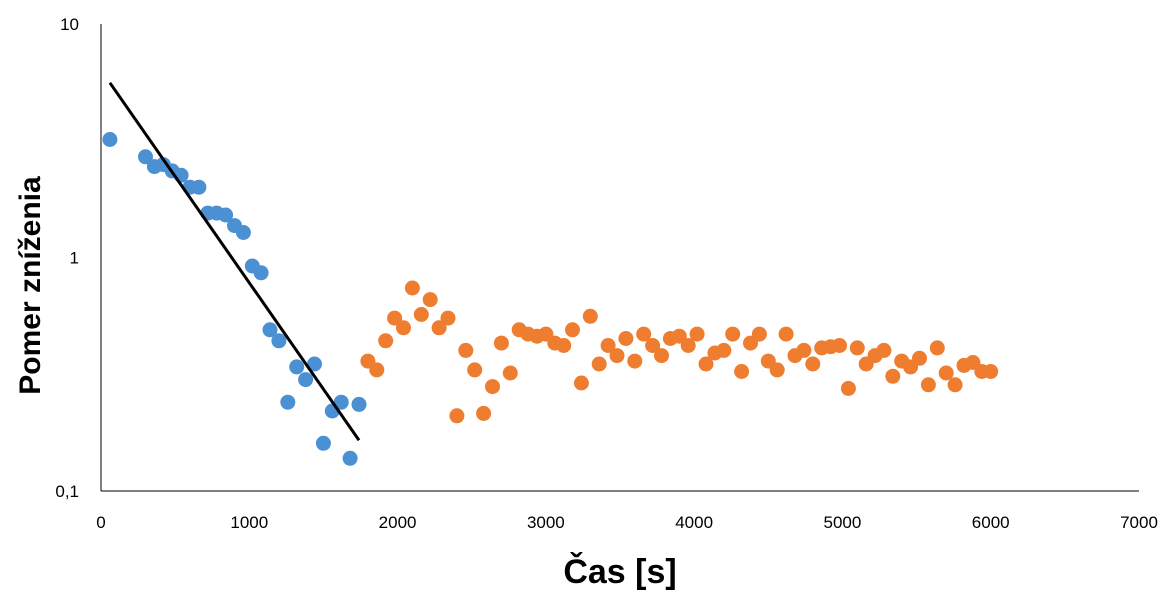 Image resolution: width=1167 pixels, height=591 pixels. Describe the element at coordinates (74, 258) in the screenshot. I see `y-tick-label: 1` at that location.